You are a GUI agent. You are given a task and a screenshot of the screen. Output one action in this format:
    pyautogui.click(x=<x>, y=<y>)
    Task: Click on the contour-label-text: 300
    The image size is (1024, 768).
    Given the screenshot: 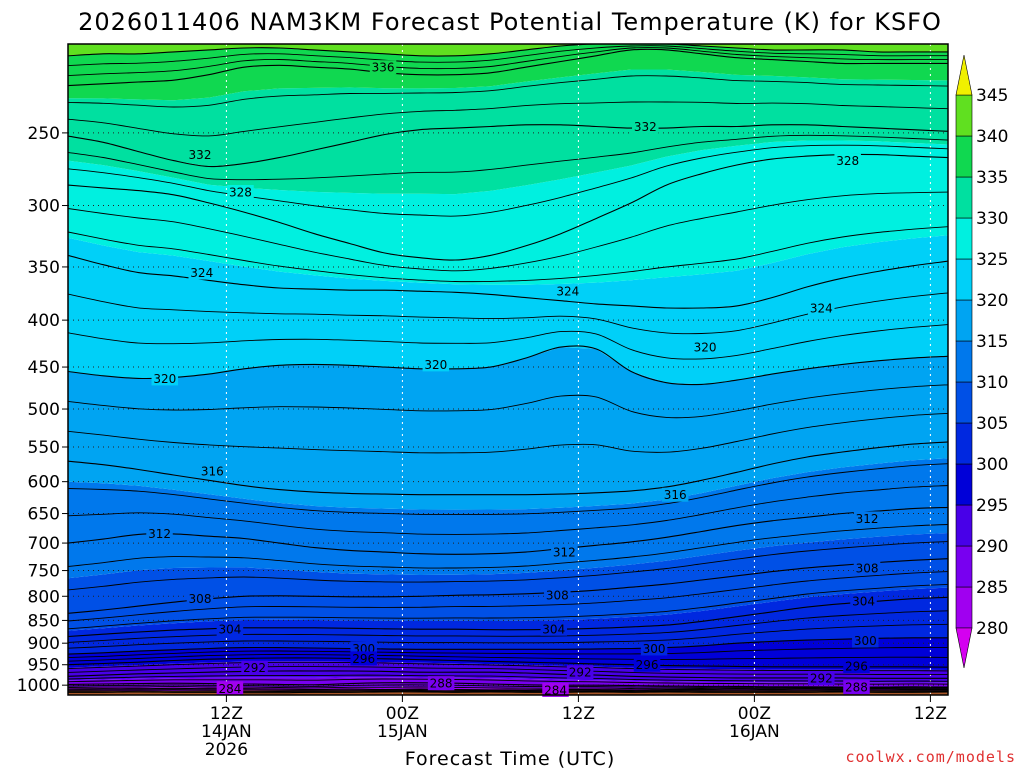 What is the action you would take?
    pyautogui.click(x=865, y=641)
    